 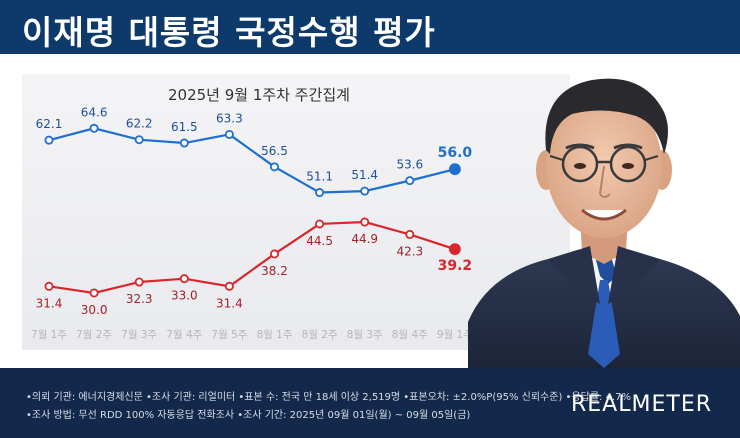 I want to click on series-1-data-label: 30.0, so click(x=94, y=310).